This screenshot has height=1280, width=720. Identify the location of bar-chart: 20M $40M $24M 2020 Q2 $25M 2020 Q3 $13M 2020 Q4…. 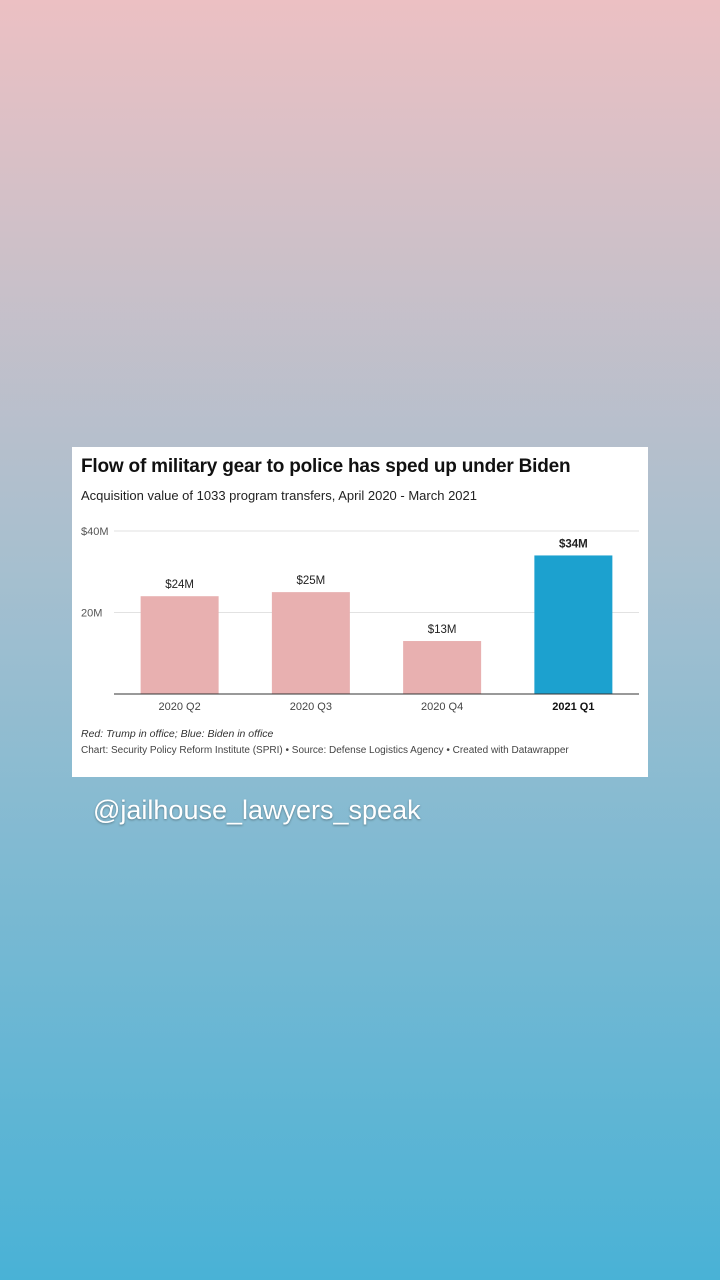
(360, 619).